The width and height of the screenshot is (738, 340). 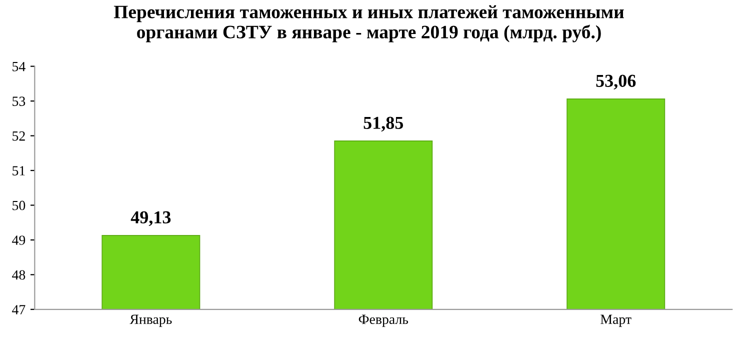 I want to click on y-tick-label: 52, so click(x=18, y=136).